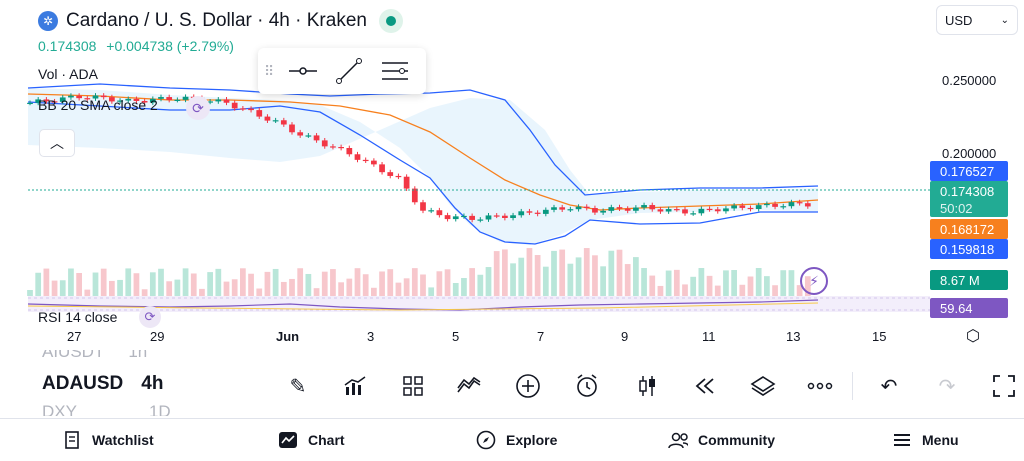 This screenshot has width=1024, height=461. Describe the element at coordinates (311, 440) in the screenshot. I see `nav-chart: Chart` at that location.